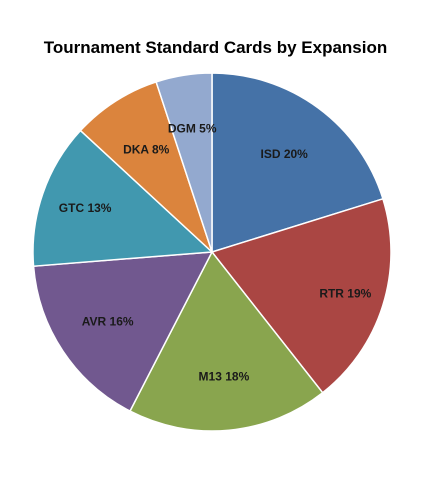 This screenshot has height=479, width=431. What do you see at coordinates (184, 162) in the screenshot?
I see `pie-slice-dgm` at bounding box center [184, 162].